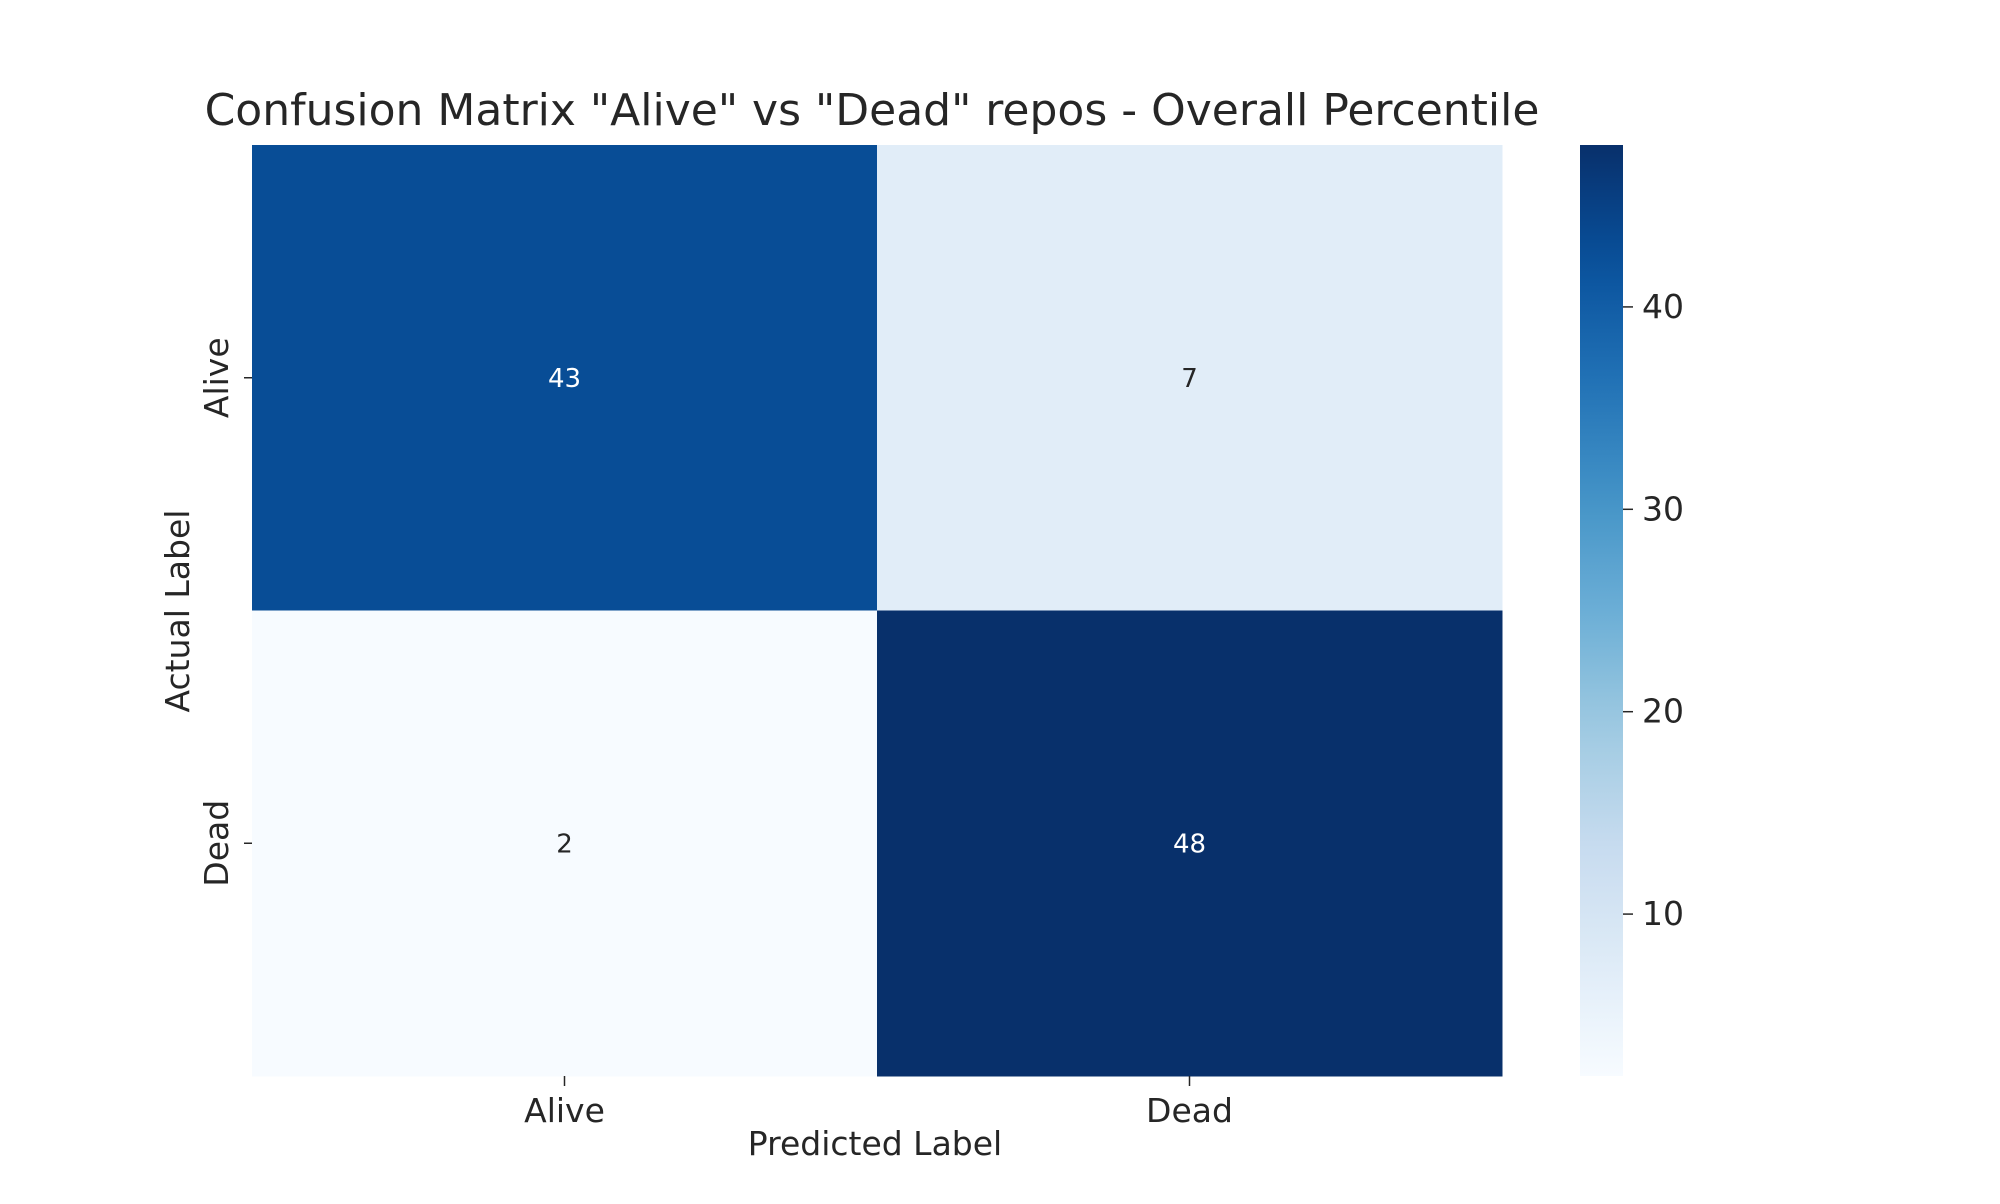 This screenshot has height=1204, width=2000. Describe the element at coordinates (177, 611) in the screenshot. I see `y-axis-label: Actual Label` at that location.